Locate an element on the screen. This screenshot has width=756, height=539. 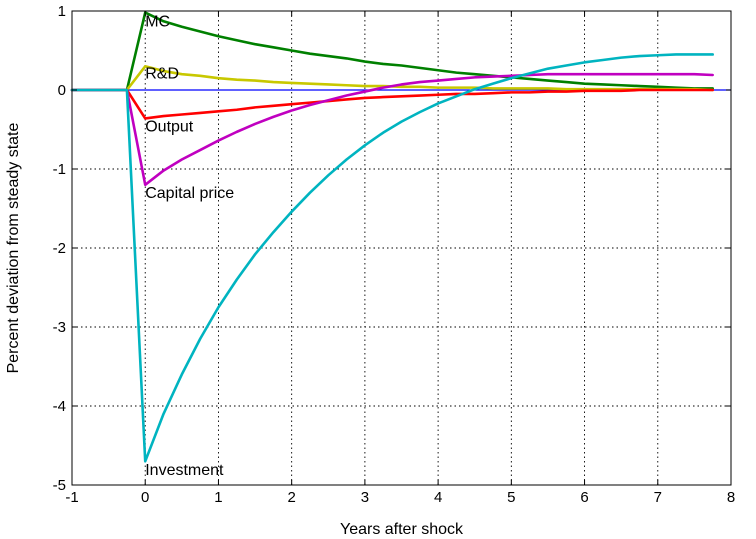
x-tick-label: 7 is located at coordinates (658, 497).